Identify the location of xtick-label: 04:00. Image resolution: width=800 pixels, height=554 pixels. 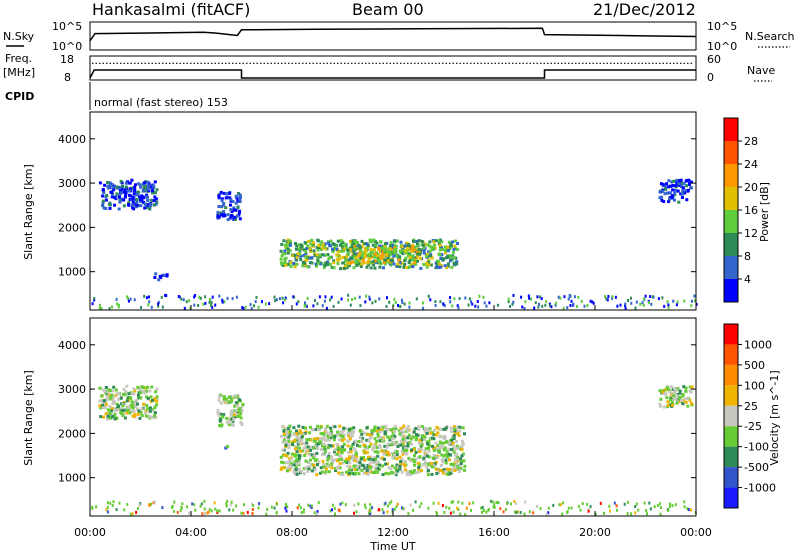
(191, 532).